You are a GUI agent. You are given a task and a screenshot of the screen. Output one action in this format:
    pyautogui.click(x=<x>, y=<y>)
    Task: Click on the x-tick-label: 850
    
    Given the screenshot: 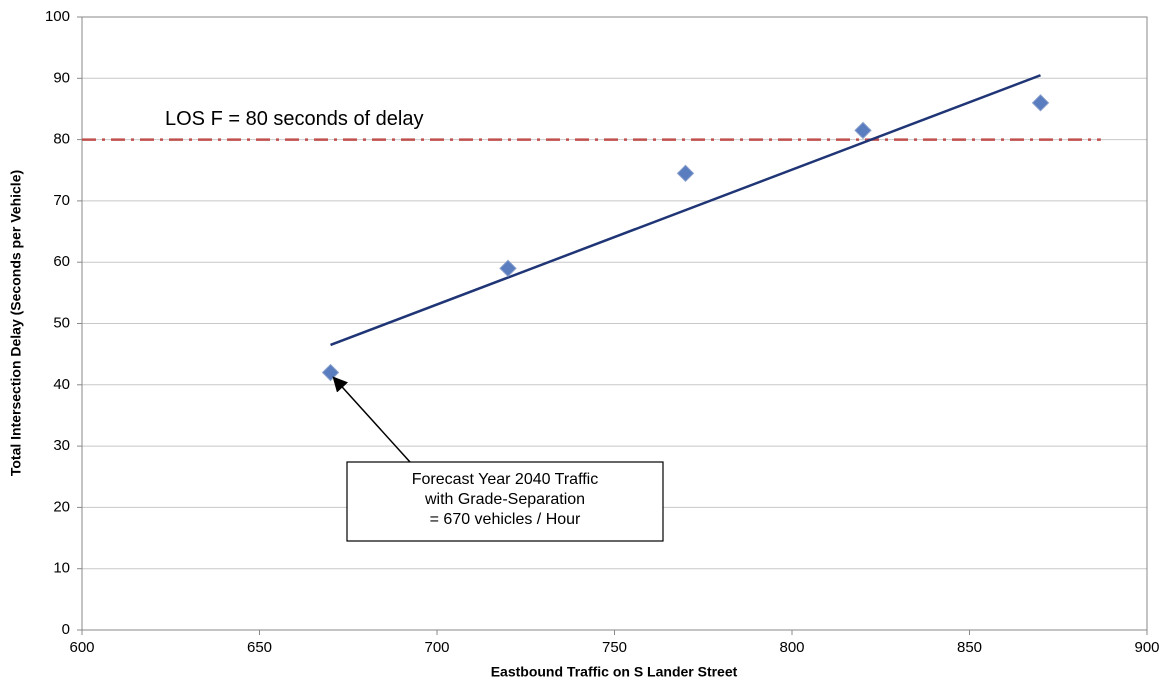 What is the action you would take?
    pyautogui.click(x=969, y=647)
    